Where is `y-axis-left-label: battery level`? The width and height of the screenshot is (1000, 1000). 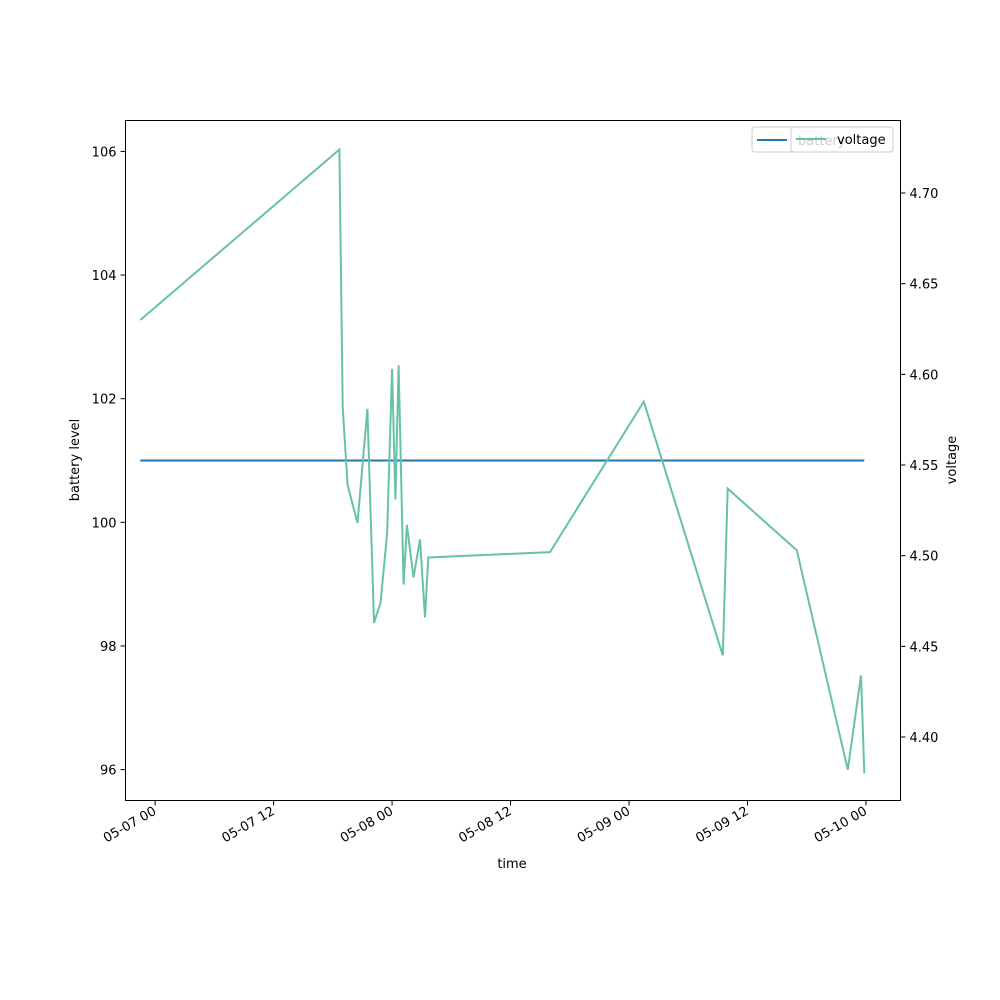 y-axis-left-label: battery level is located at coordinates (75, 460).